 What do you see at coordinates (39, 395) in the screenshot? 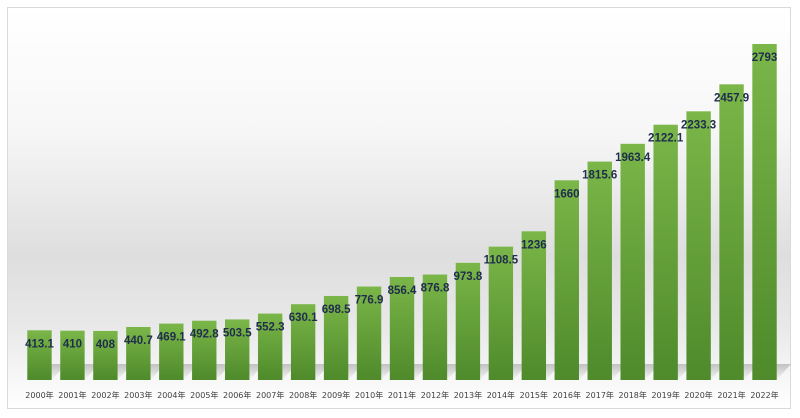
I see `x-tick-label: 2000年` at bounding box center [39, 395].